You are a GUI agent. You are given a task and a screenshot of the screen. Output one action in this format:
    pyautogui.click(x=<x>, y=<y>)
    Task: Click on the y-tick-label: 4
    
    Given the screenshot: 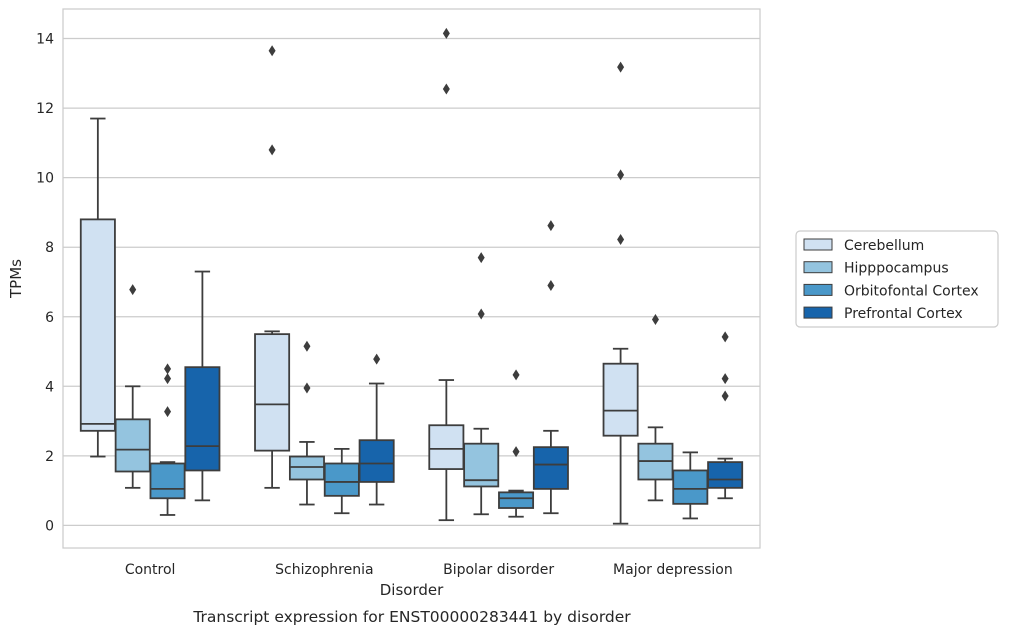 What is the action you would take?
    pyautogui.click(x=49, y=387)
    